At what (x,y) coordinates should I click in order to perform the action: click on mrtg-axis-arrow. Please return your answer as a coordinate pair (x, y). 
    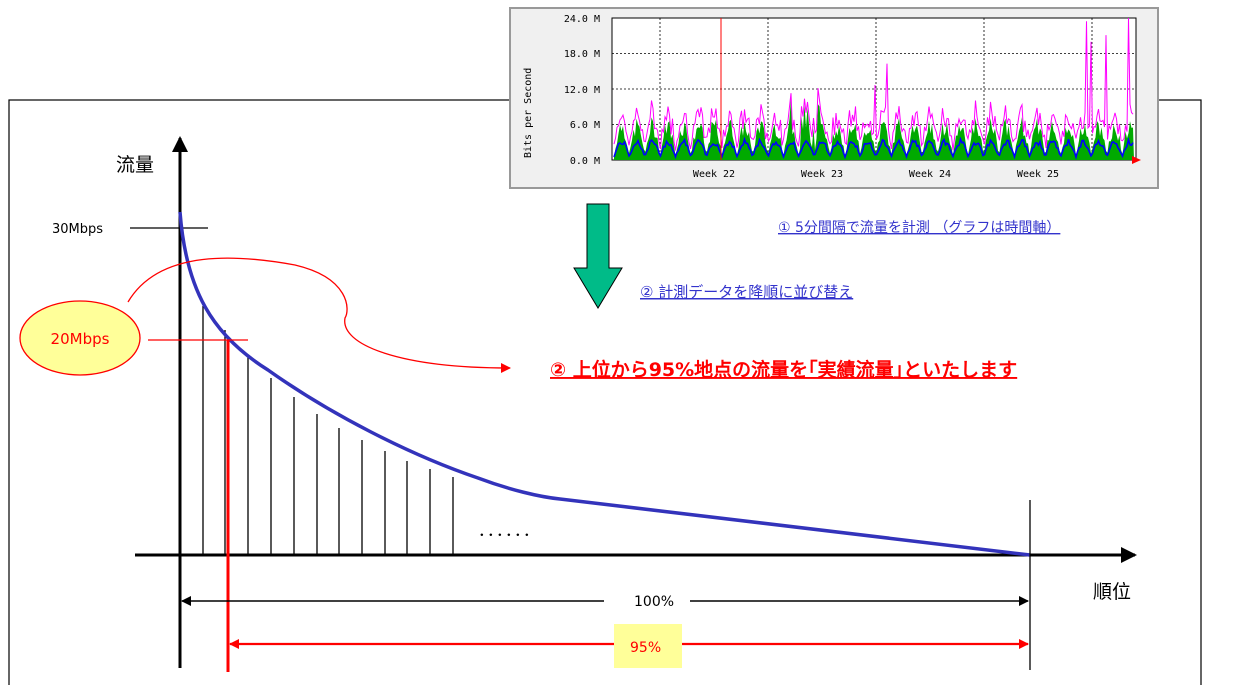
    Looking at the image, I should click on (1136, 160).